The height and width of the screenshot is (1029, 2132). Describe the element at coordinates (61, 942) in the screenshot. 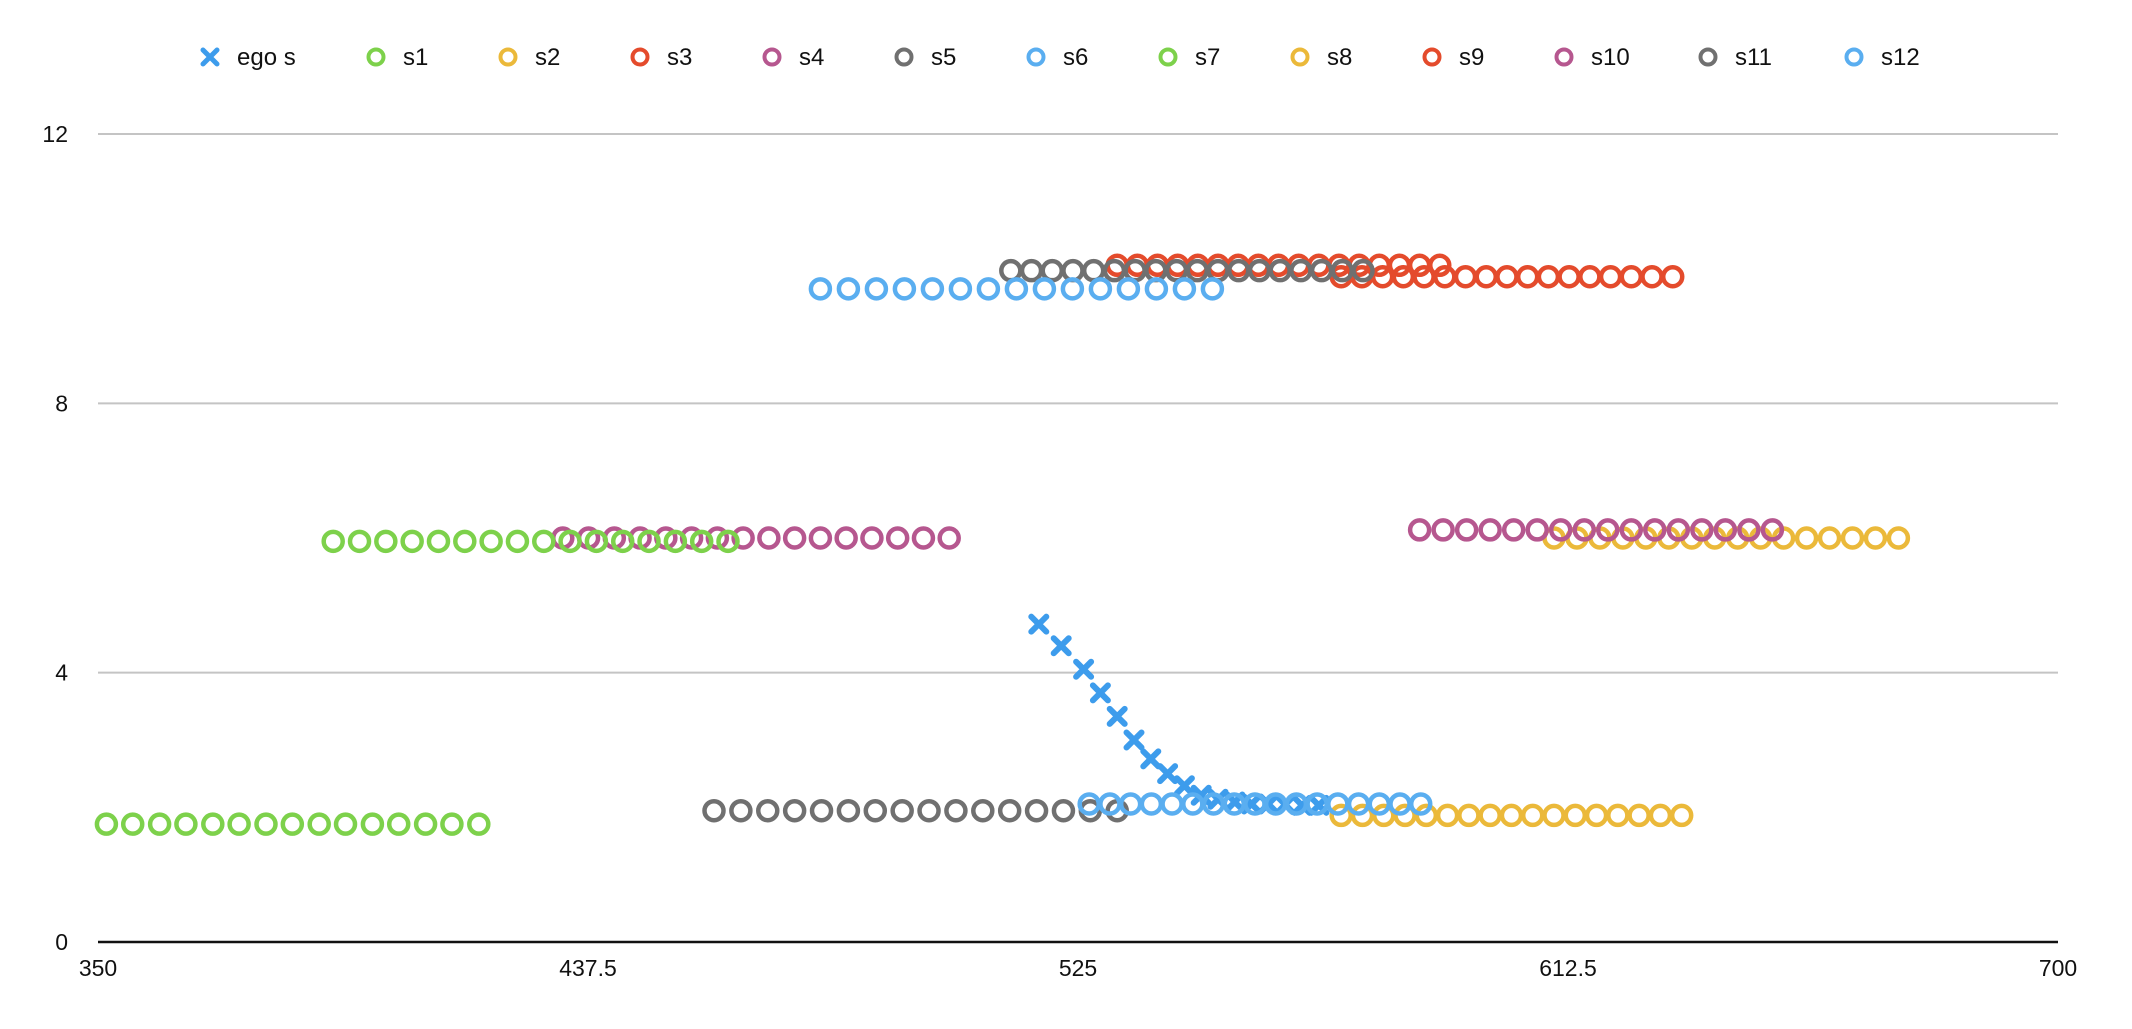

I see `y-tick-label: 0` at that location.